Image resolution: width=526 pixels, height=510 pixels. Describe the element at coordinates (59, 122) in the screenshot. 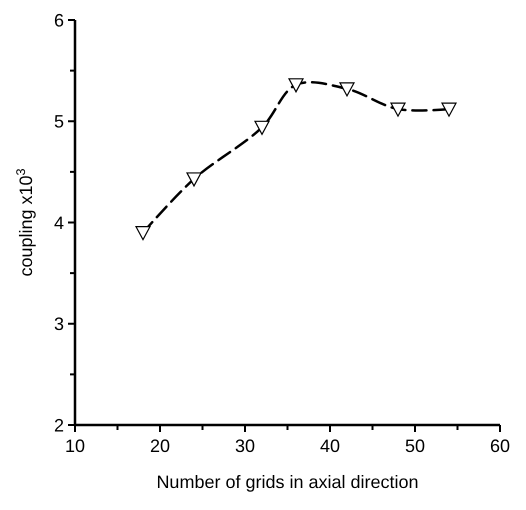

I see `y-tick-label: 5` at that location.